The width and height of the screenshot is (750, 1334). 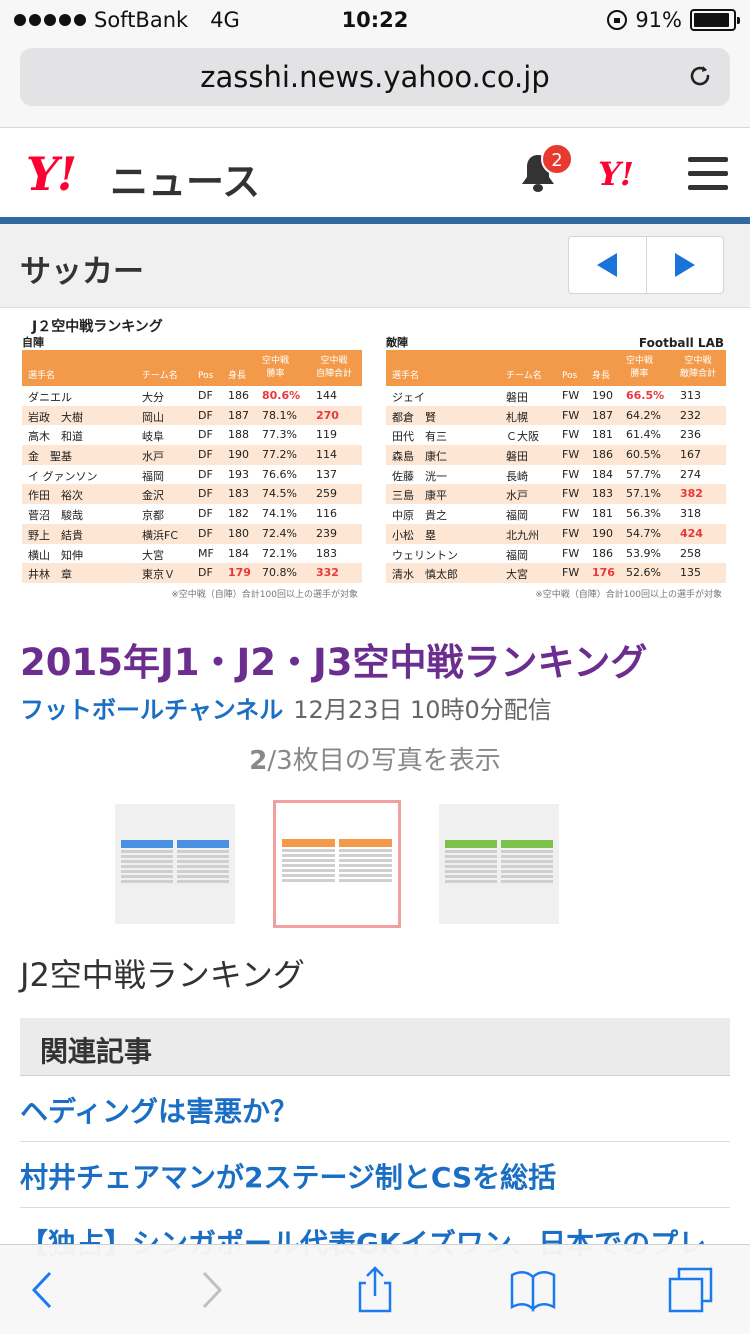 I want to click on photo-caption: J2空中戦ランキング, so click(x=162, y=975).